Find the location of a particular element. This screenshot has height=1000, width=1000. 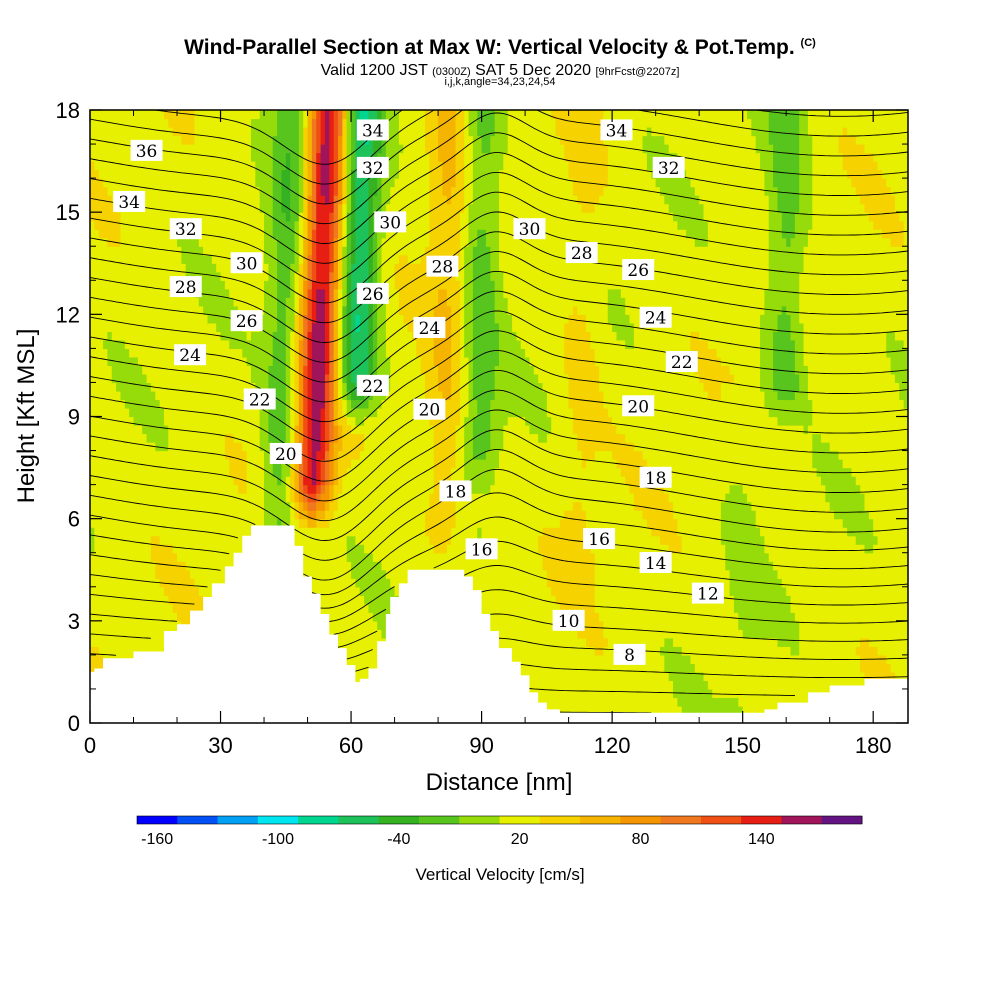

copyright-mark: (C) is located at coordinates (808, 43).